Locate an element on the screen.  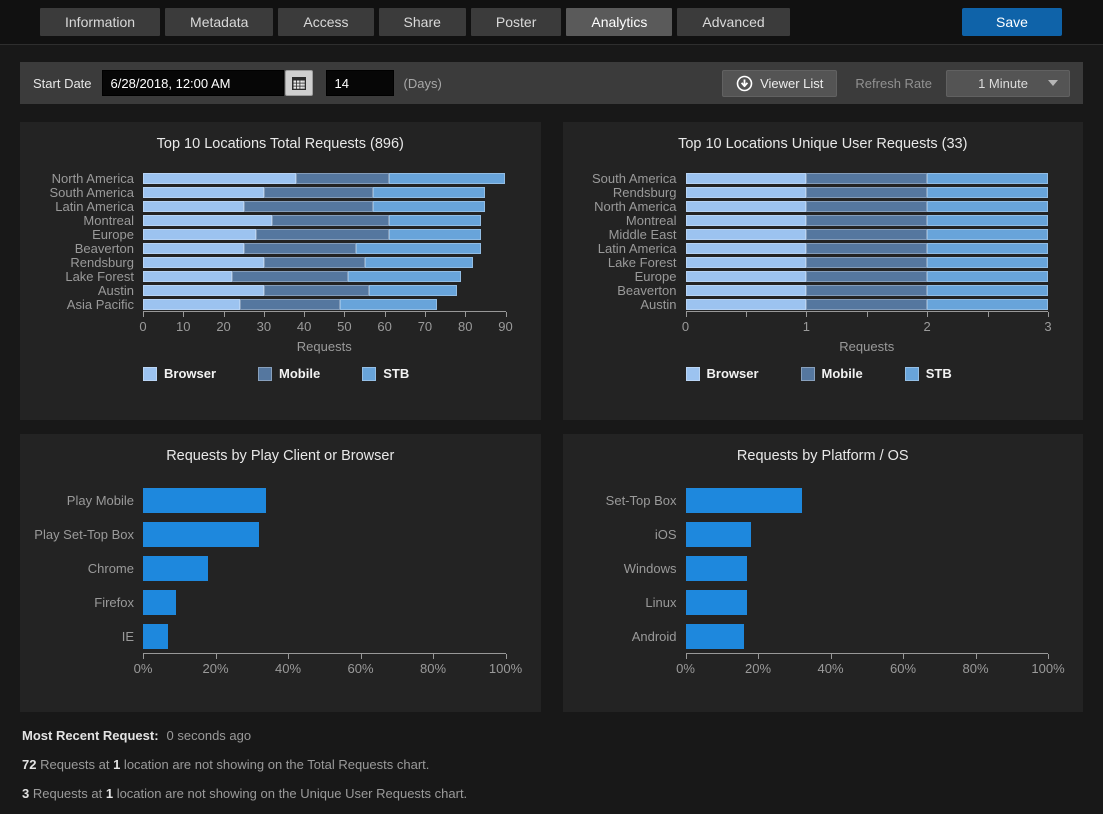
bar-row: IE is located at coordinates (280, 636).